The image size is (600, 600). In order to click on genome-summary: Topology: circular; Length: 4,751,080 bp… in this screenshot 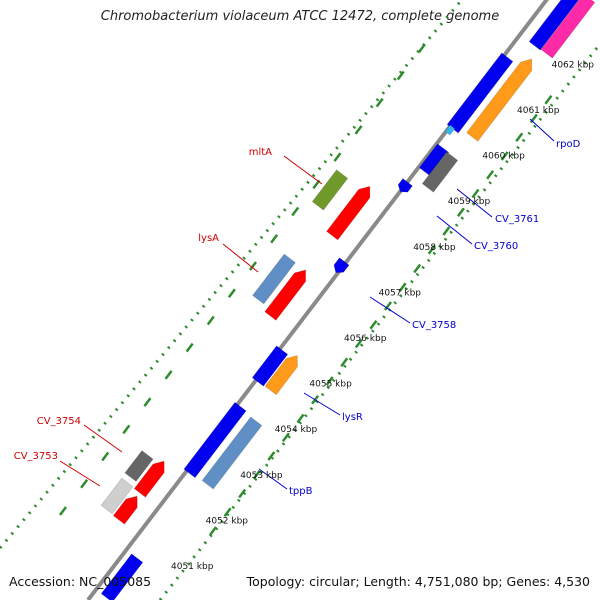, I will do `click(418, 581)`.